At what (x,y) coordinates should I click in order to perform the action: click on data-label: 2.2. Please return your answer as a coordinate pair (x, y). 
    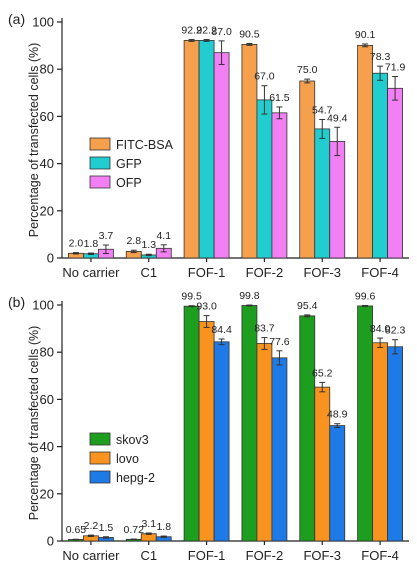
    Looking at the image, I should click on (91, 526).